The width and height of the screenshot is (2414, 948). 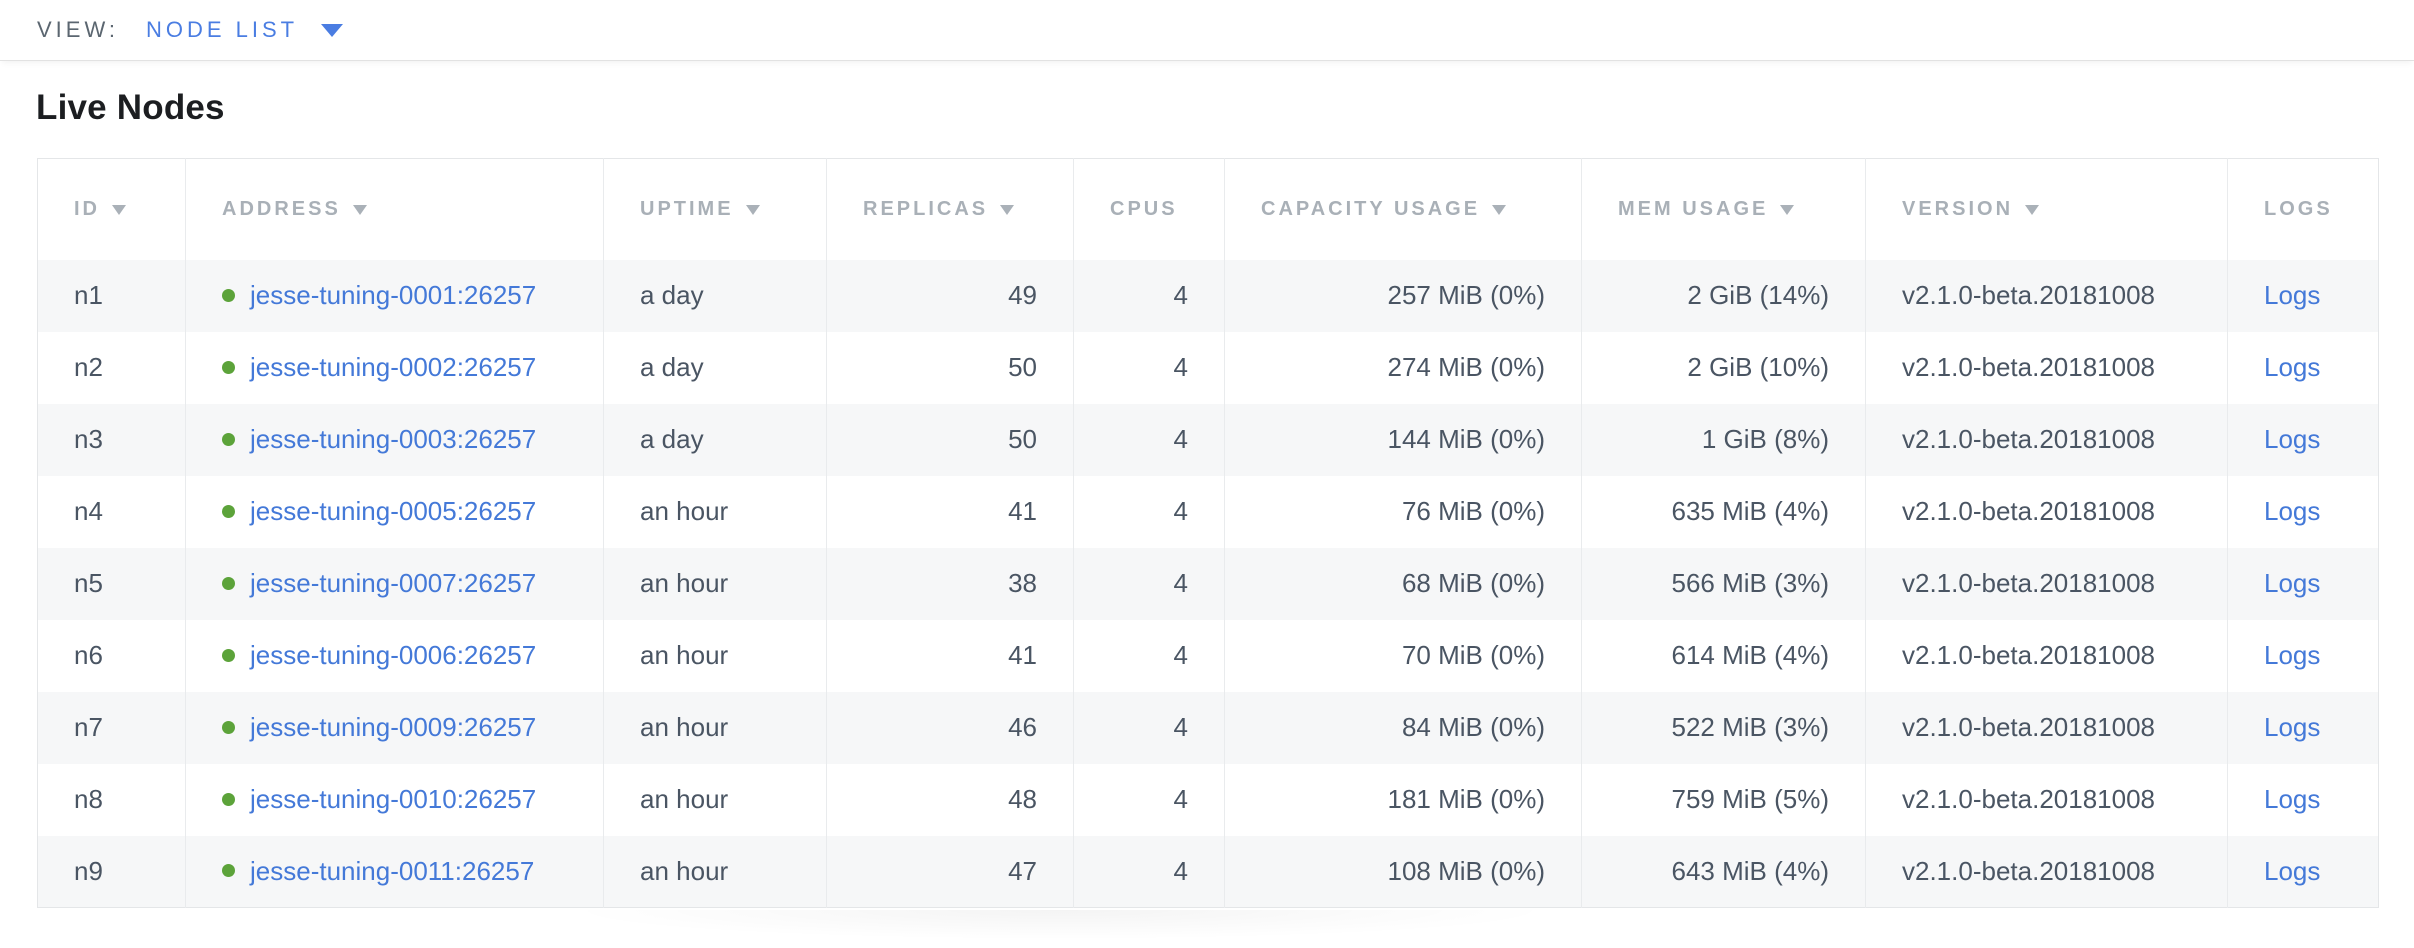 What do you see at coordinates (111, 439) in the screenshot?
I see `node-id-cell: n3` at bounding box center [111, 439].